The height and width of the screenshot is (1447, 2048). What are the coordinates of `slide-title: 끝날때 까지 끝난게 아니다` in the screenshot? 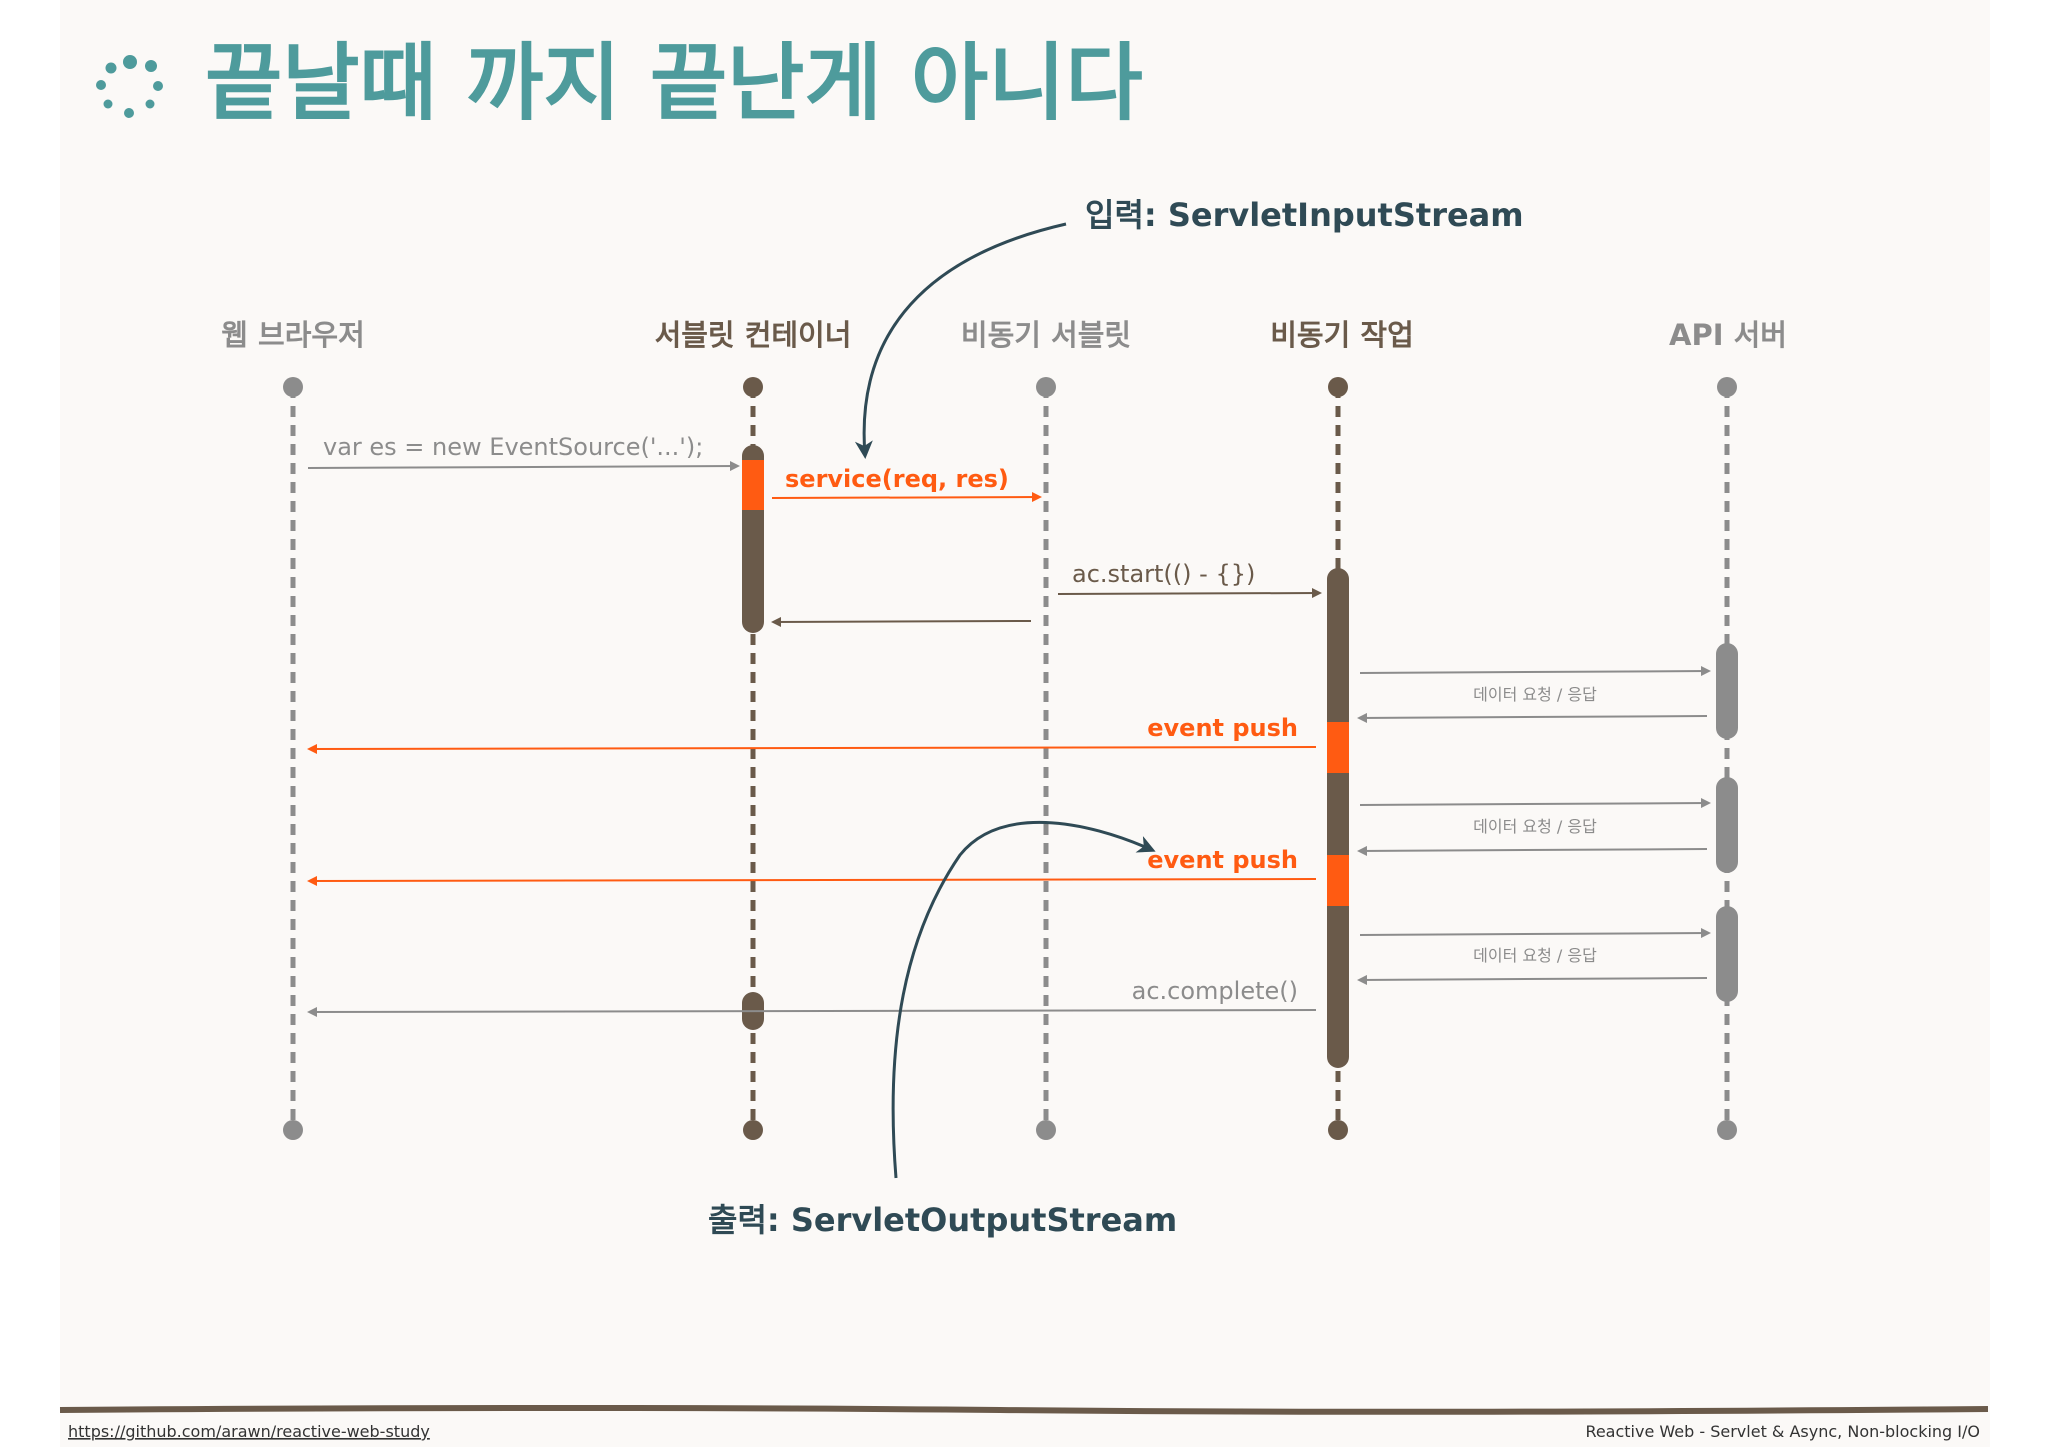 It's located at (674, 83).